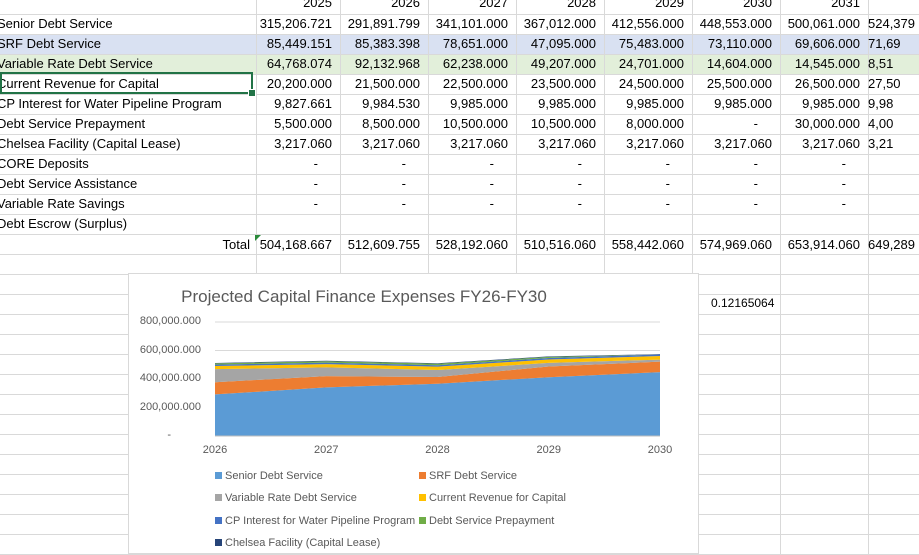 This screenshot has width=919, height=555. What do you see at coordinates (651, 43) in the screenshot?
I see `value-cell: 75,483.000` at bounding box center [651, 43].